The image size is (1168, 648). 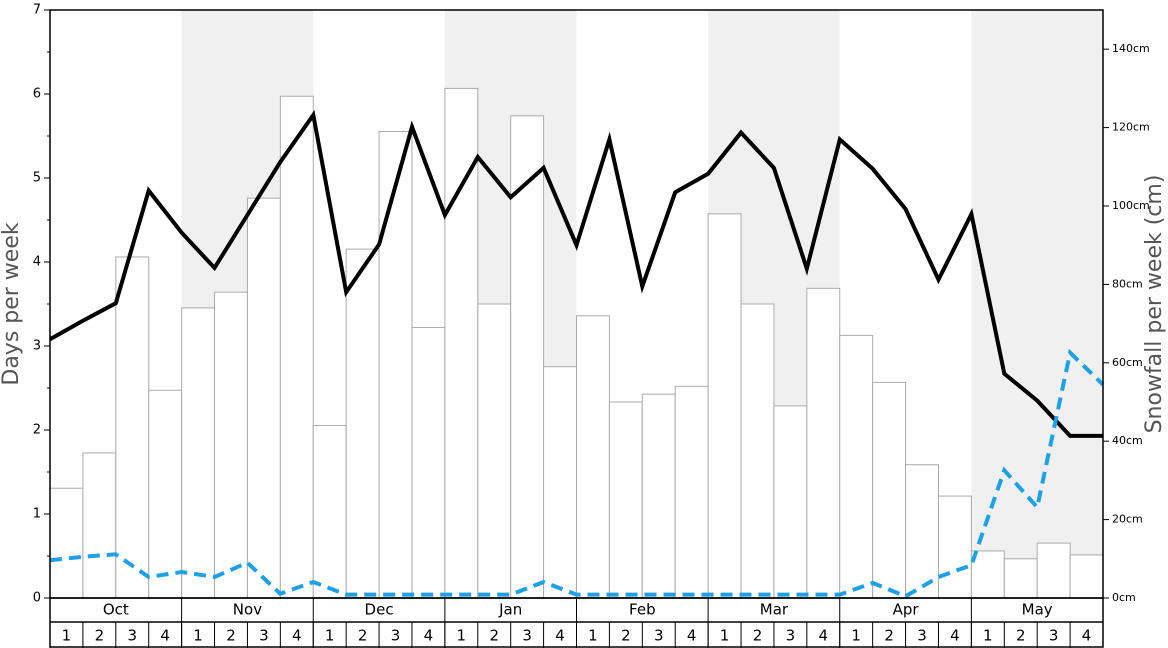 What do you see at coordinates (37, 10) in the screenshot?
I see `y-tick-label: 7` at bounding box center [37, 10].